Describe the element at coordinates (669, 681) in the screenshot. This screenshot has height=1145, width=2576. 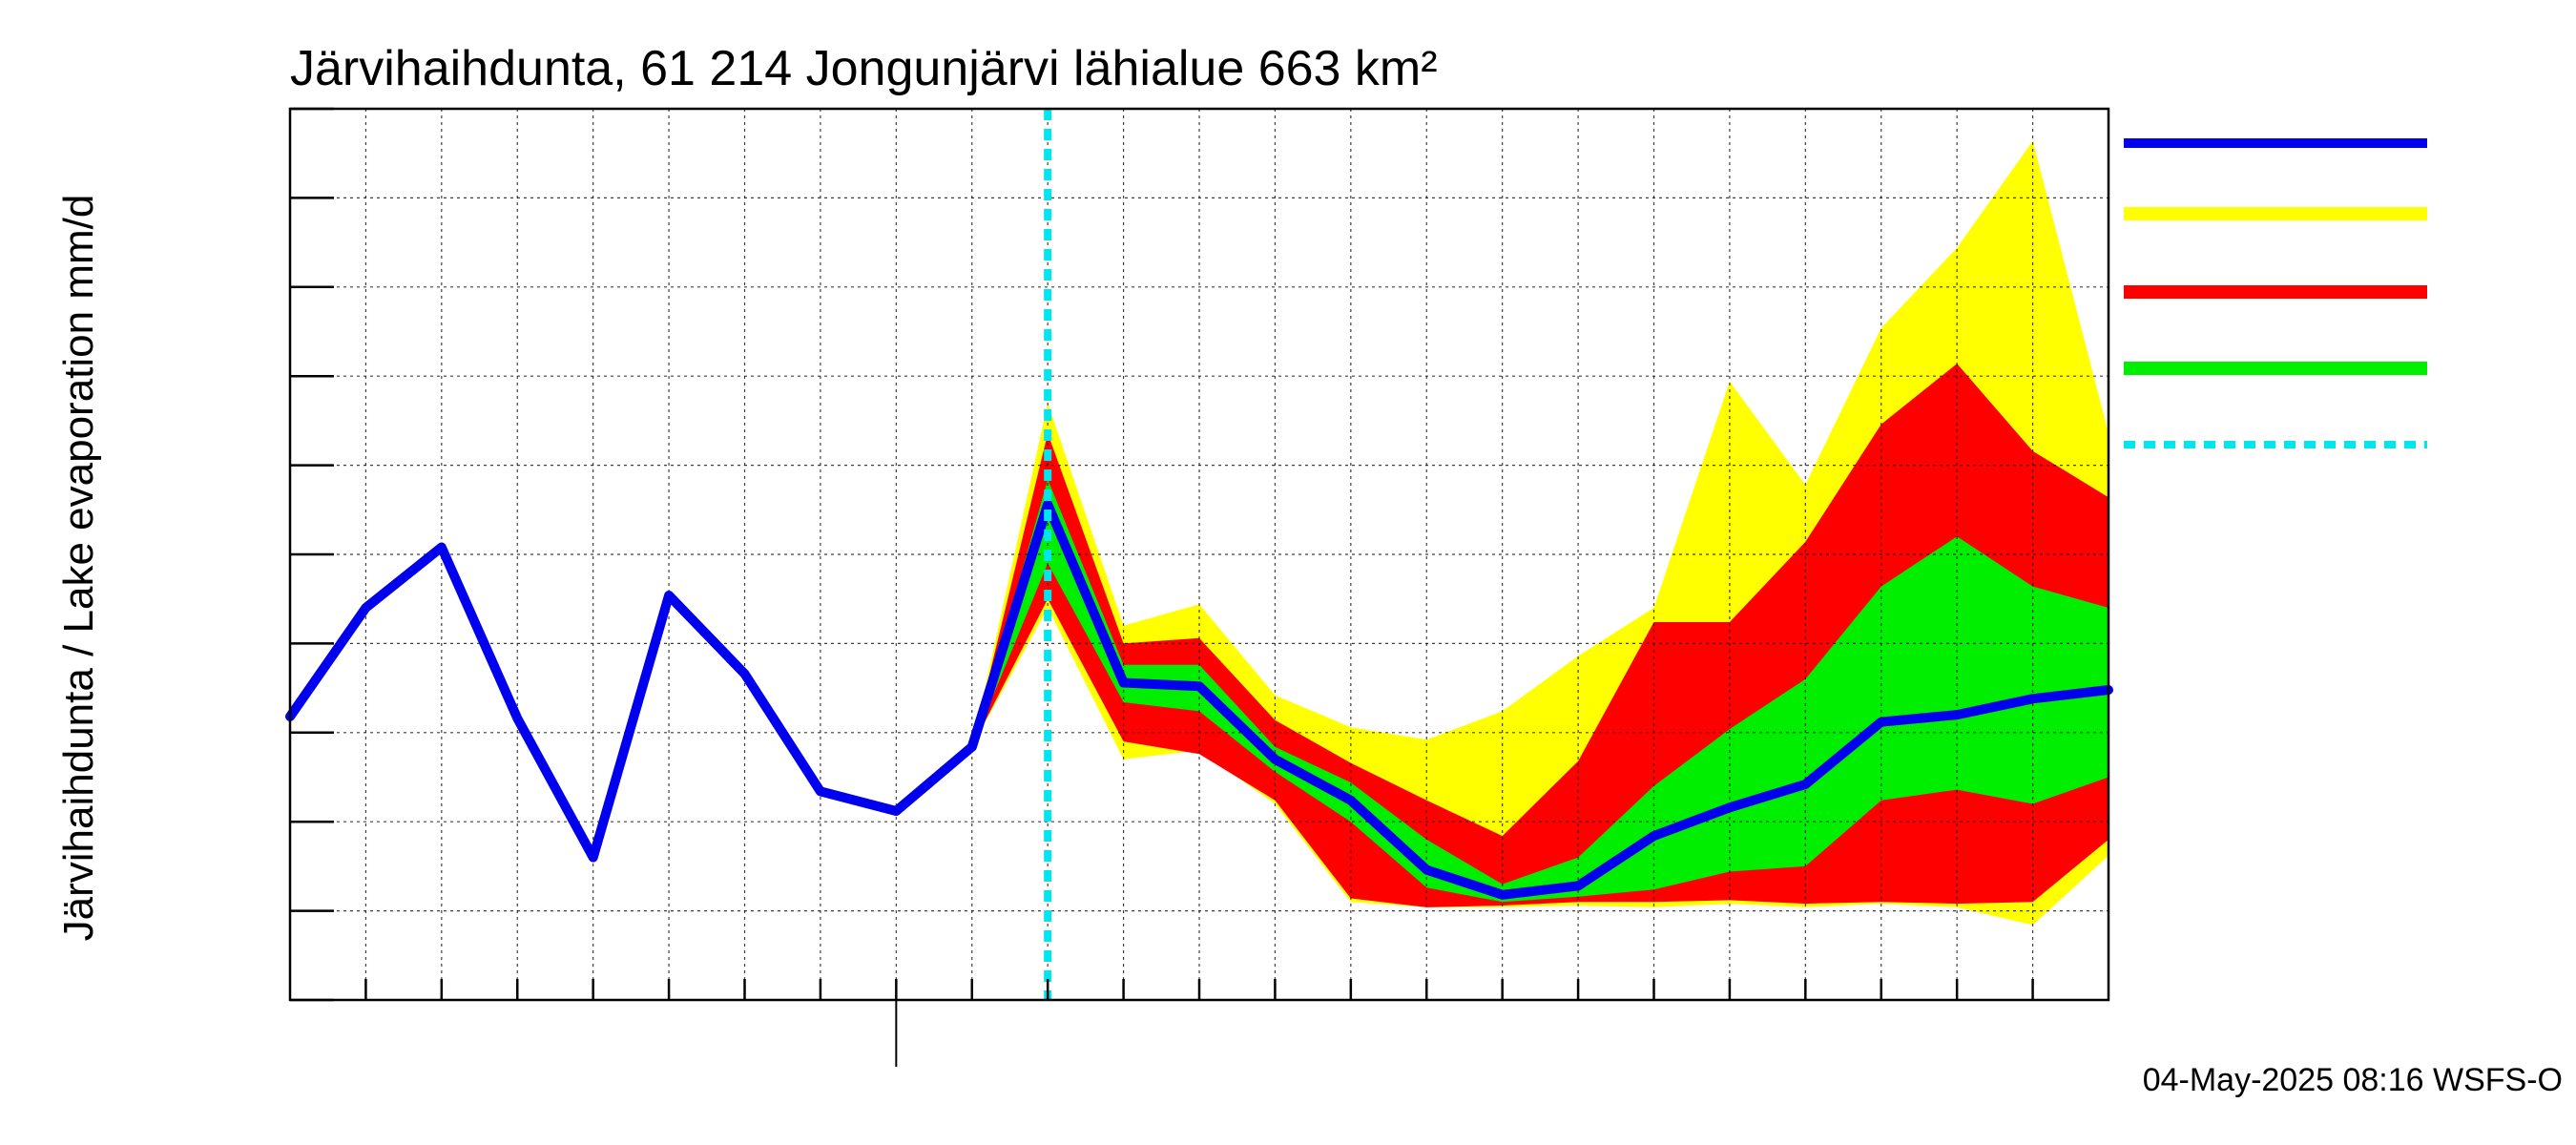
I see `series-history-line` at that location.